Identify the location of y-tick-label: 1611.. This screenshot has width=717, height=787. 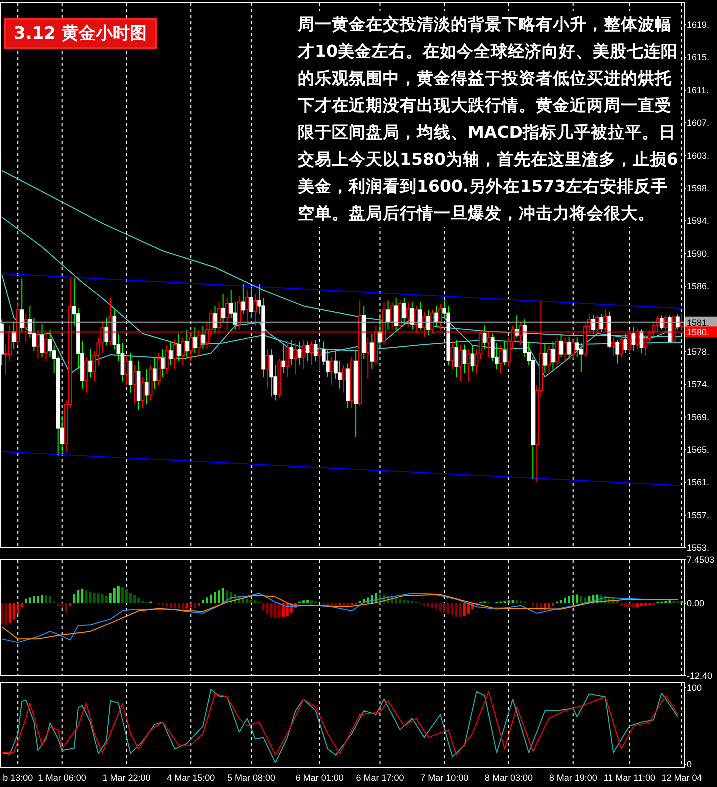
(698, 90).